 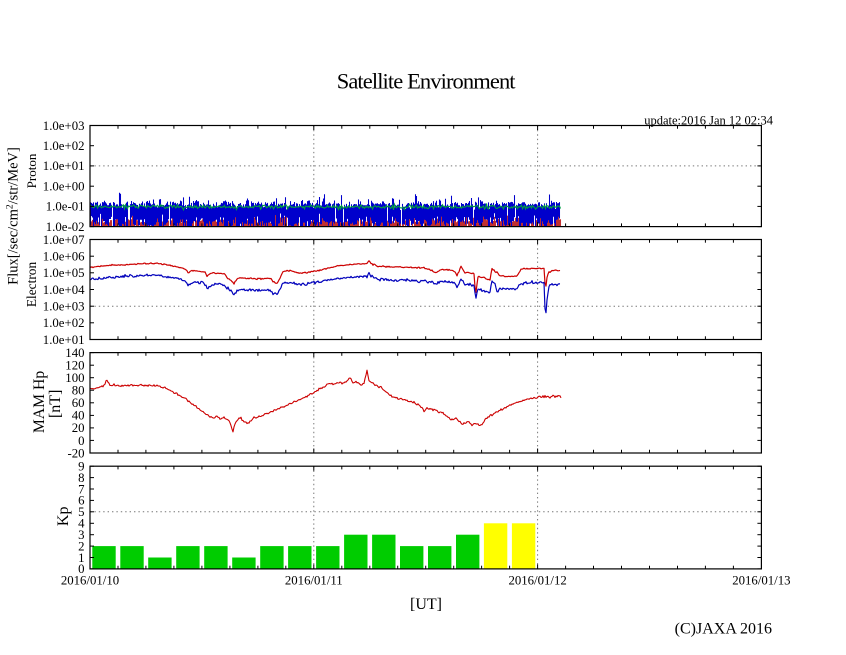 I want to click on svg-text: Electron, so click(x=31, y=285).